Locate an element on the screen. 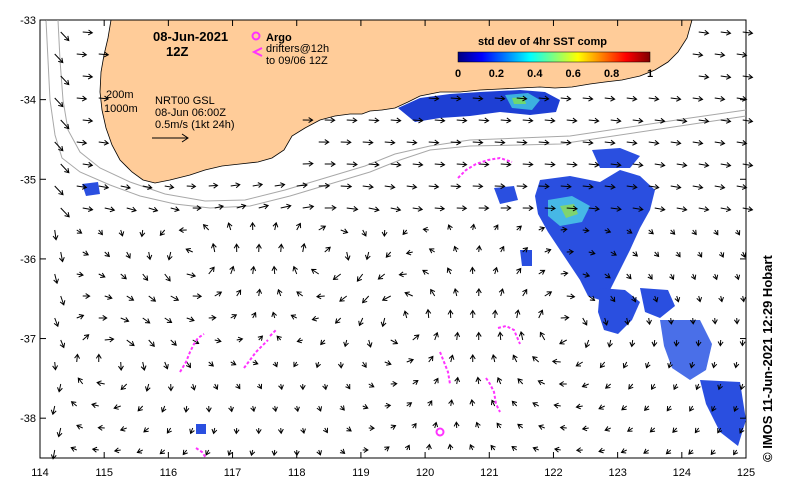 Image resolution: width=790 pixels, height=492 pixels. product-label: NRT00 GSL is located at coordinates (185, 101).